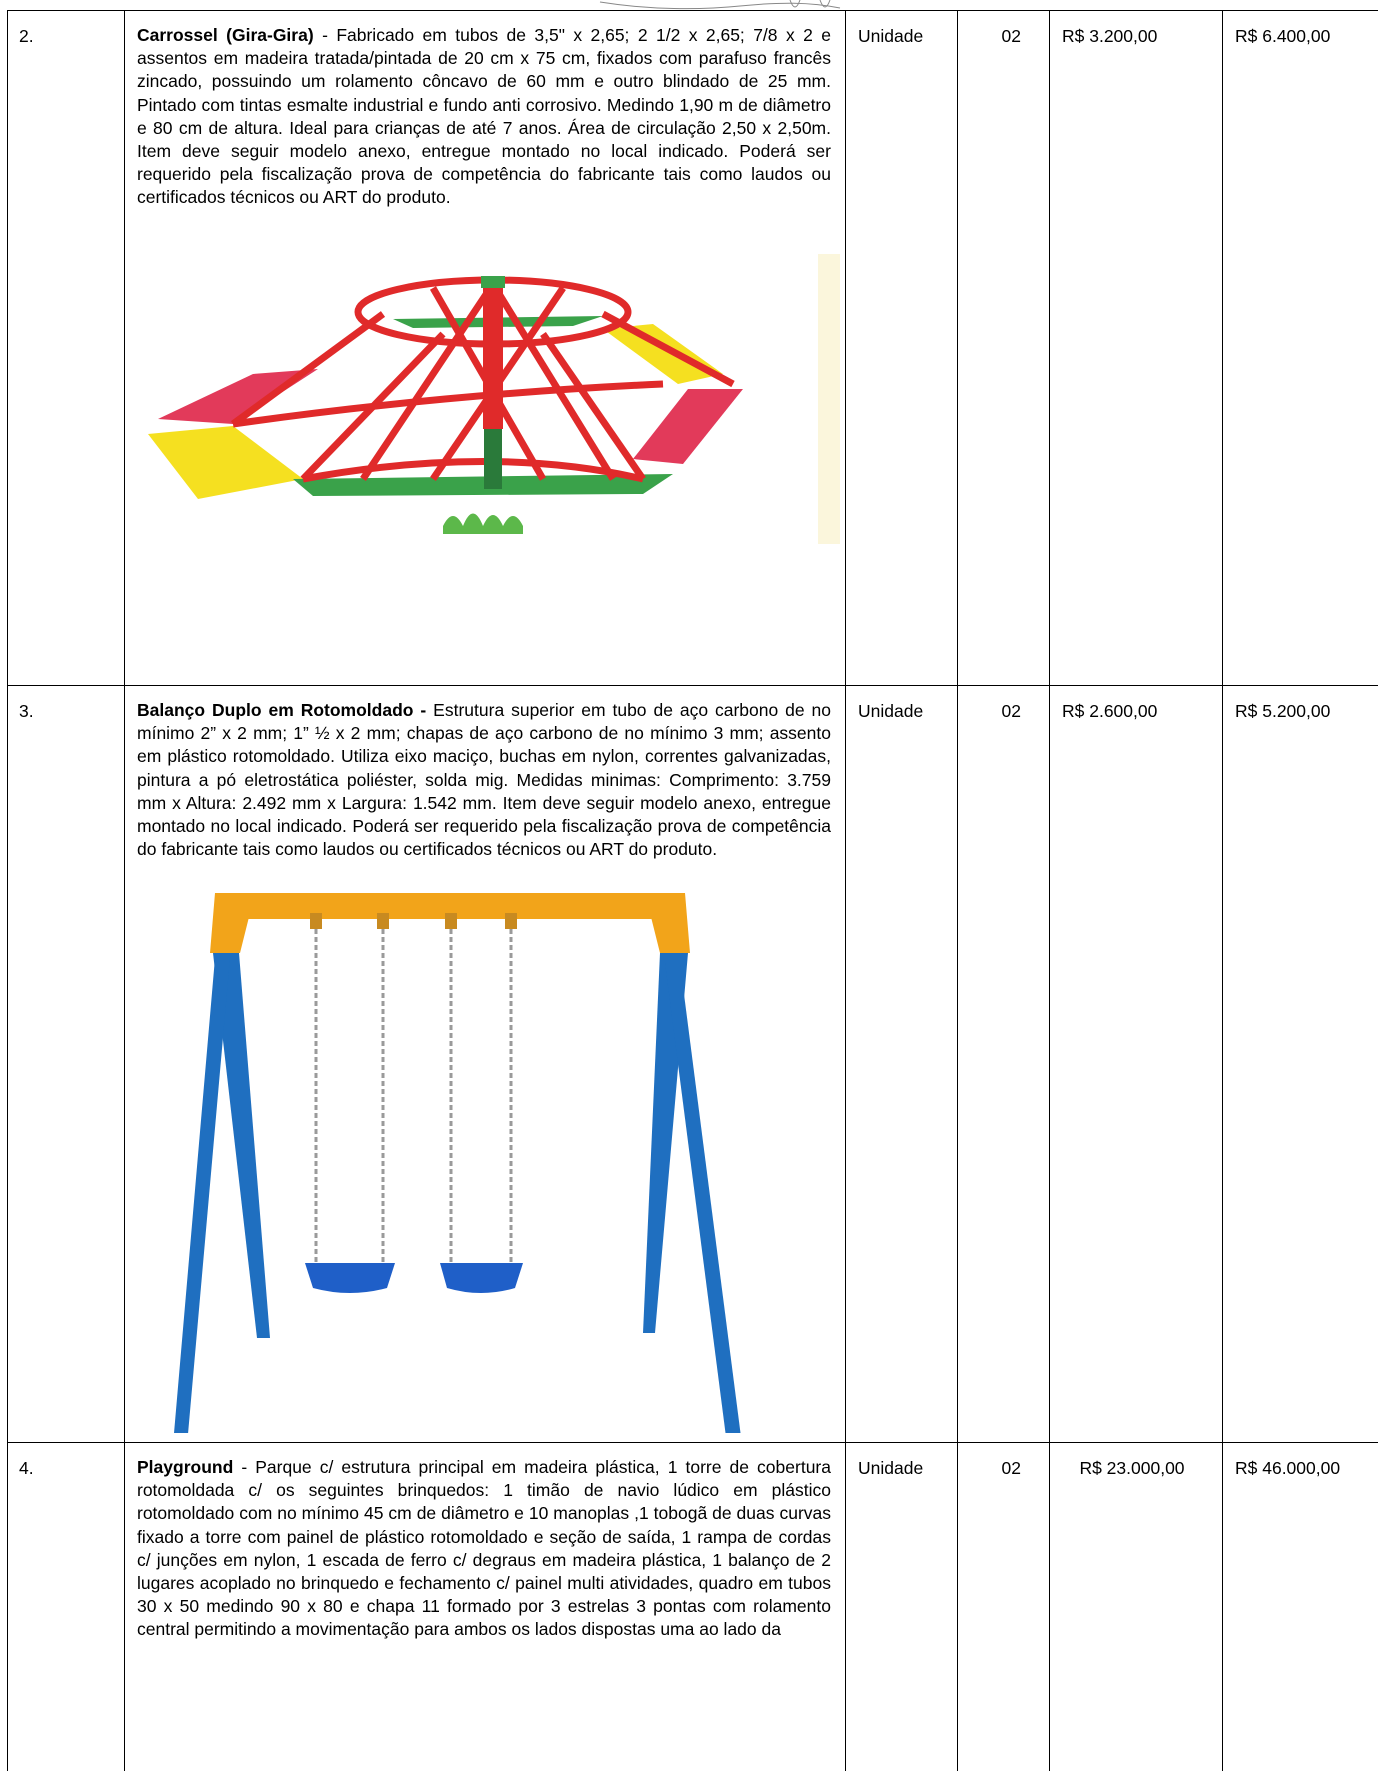 The width and height of the screenshot is (1378, 1771). What do you see at coordinates (1110, 711) in the screenshot?
I see `unit-price-value: R$ 2.600,00` at bounding box center [1110, 711].